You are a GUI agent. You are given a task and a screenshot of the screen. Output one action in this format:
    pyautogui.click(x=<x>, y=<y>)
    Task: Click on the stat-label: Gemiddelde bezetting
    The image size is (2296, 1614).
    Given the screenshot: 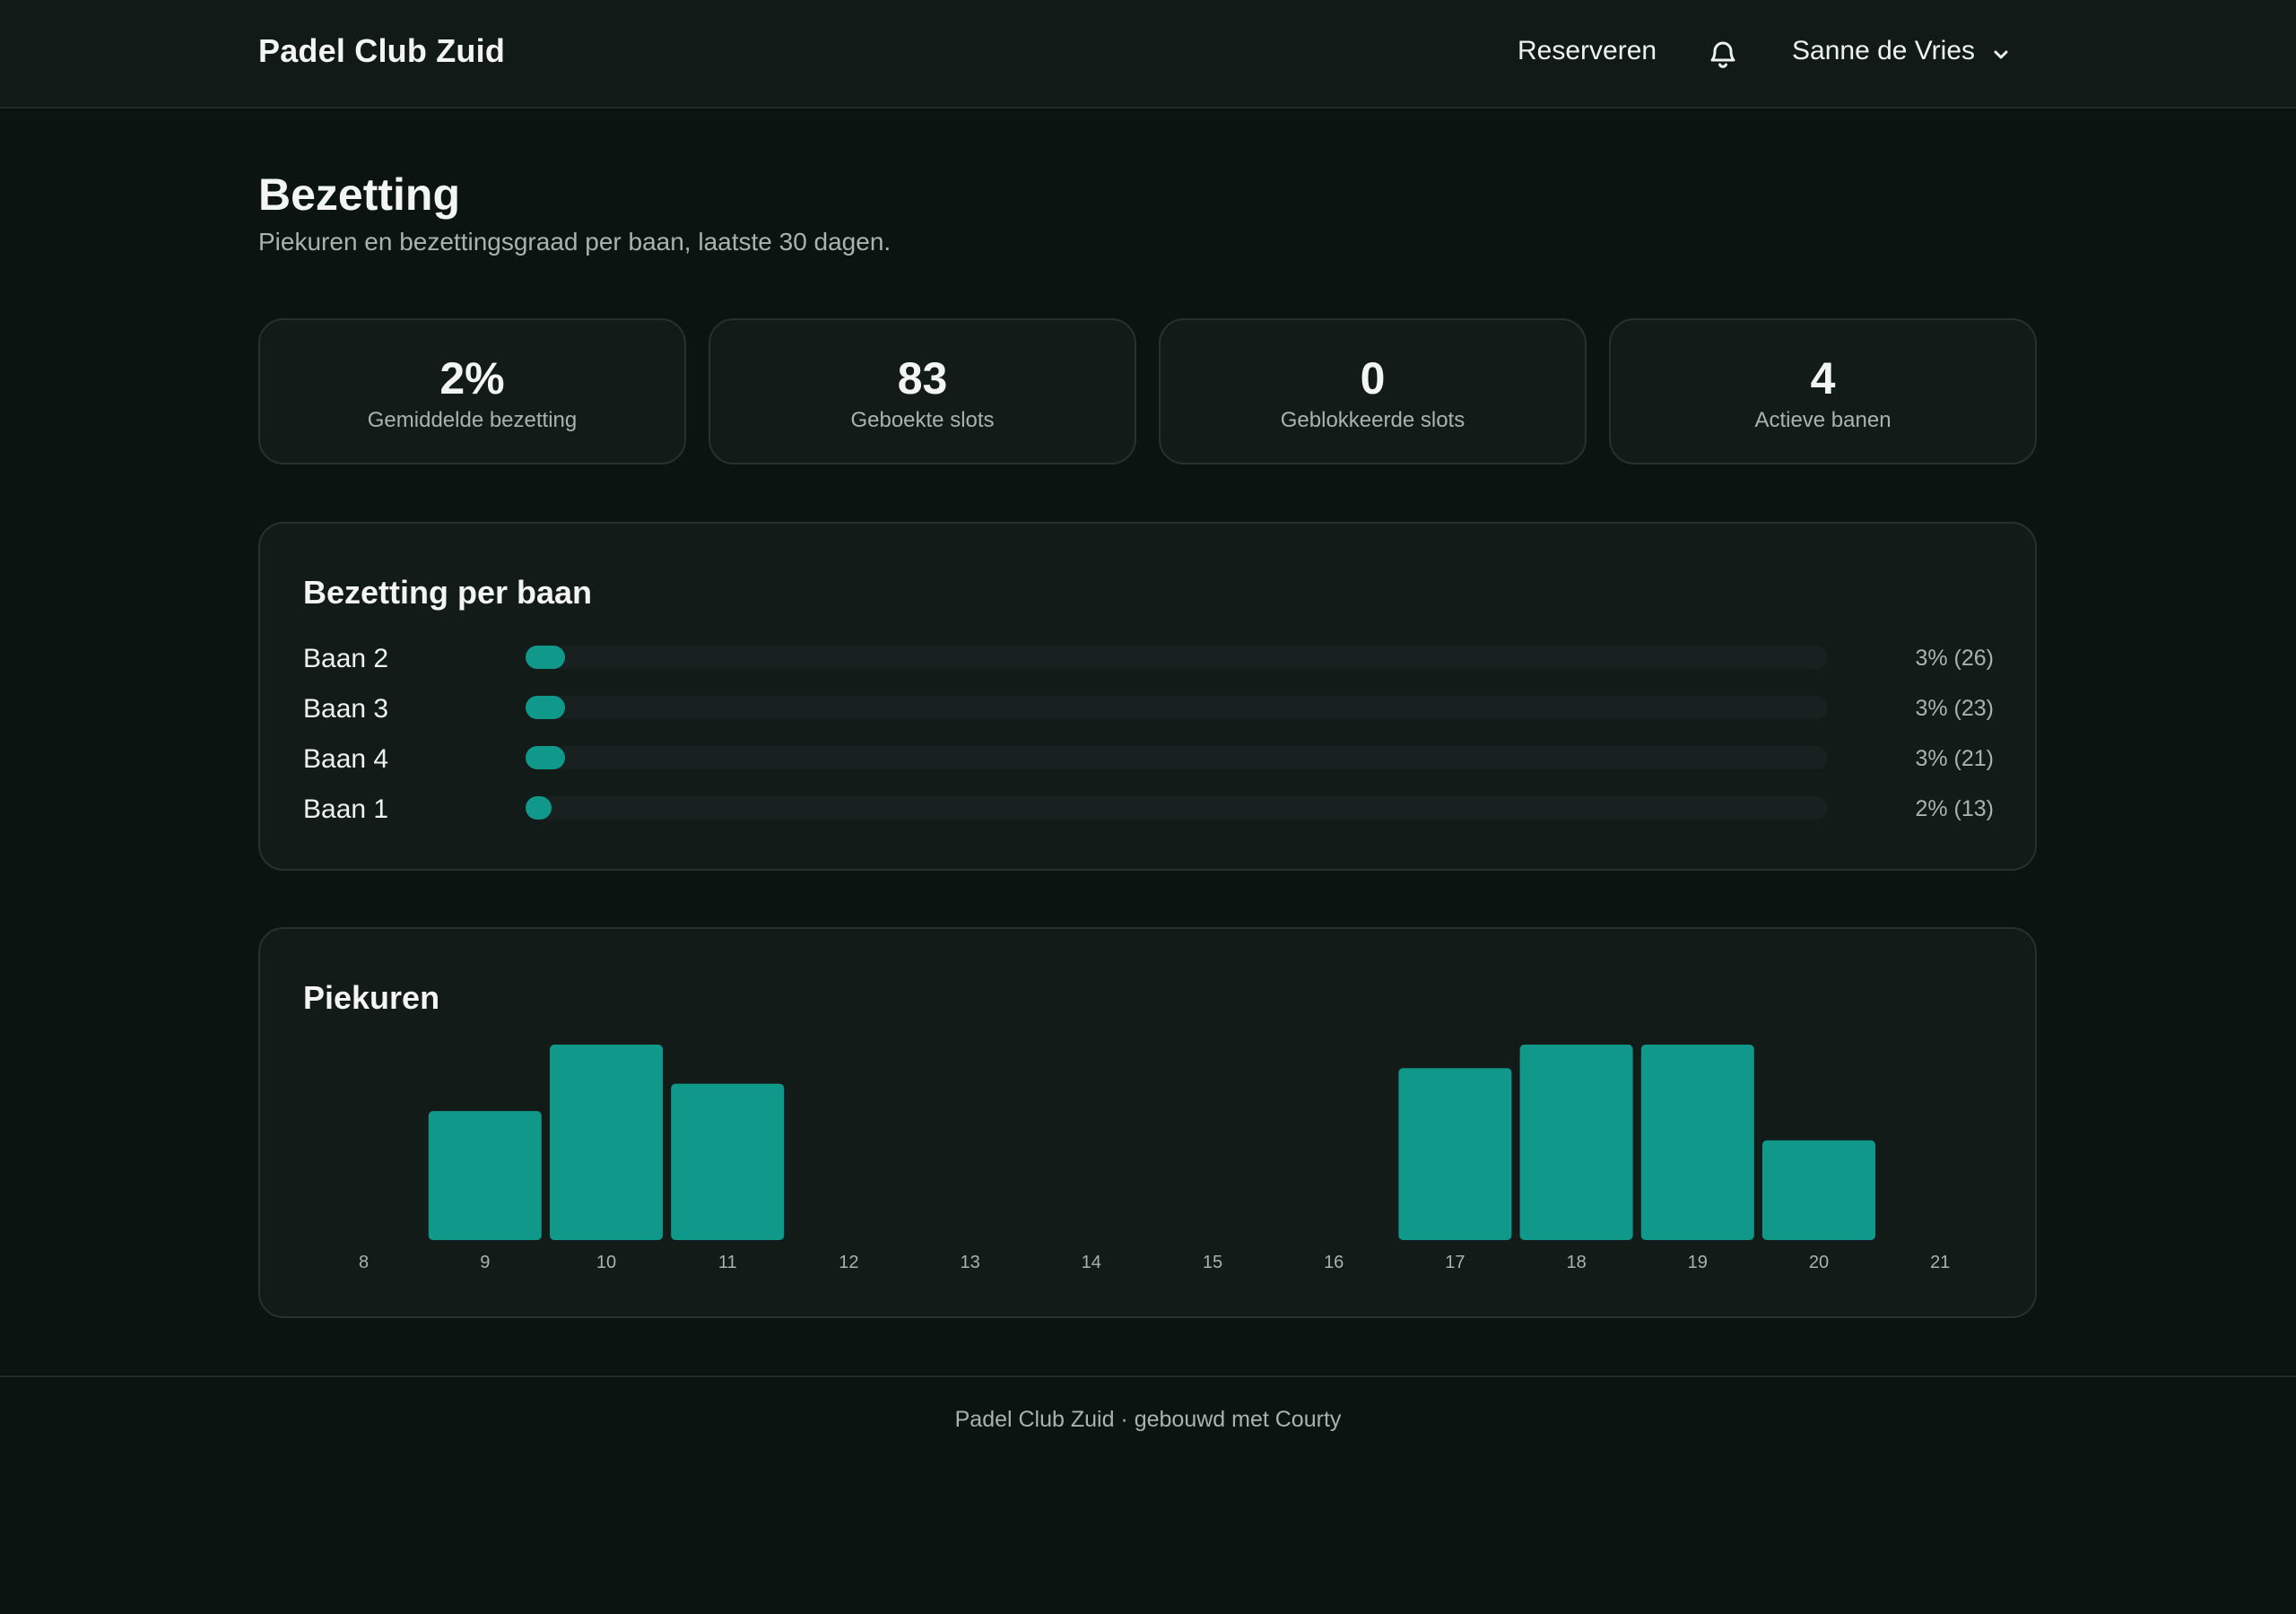 What is the action you would take?
    pyautogui.click(x=472, y=420)
    